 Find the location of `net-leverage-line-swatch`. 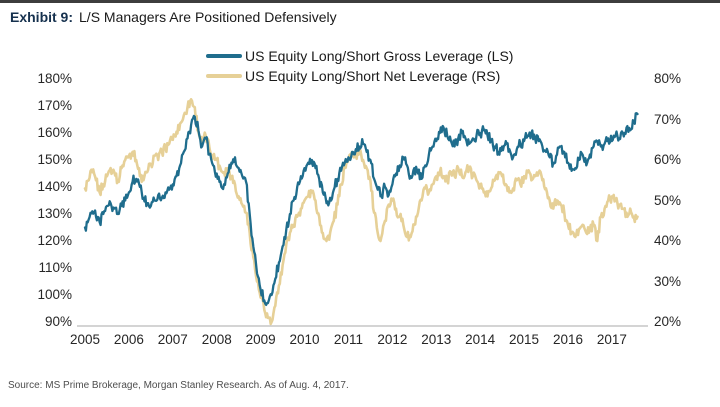

net-leverage-line-swatch is located at coordinates (224, 76).